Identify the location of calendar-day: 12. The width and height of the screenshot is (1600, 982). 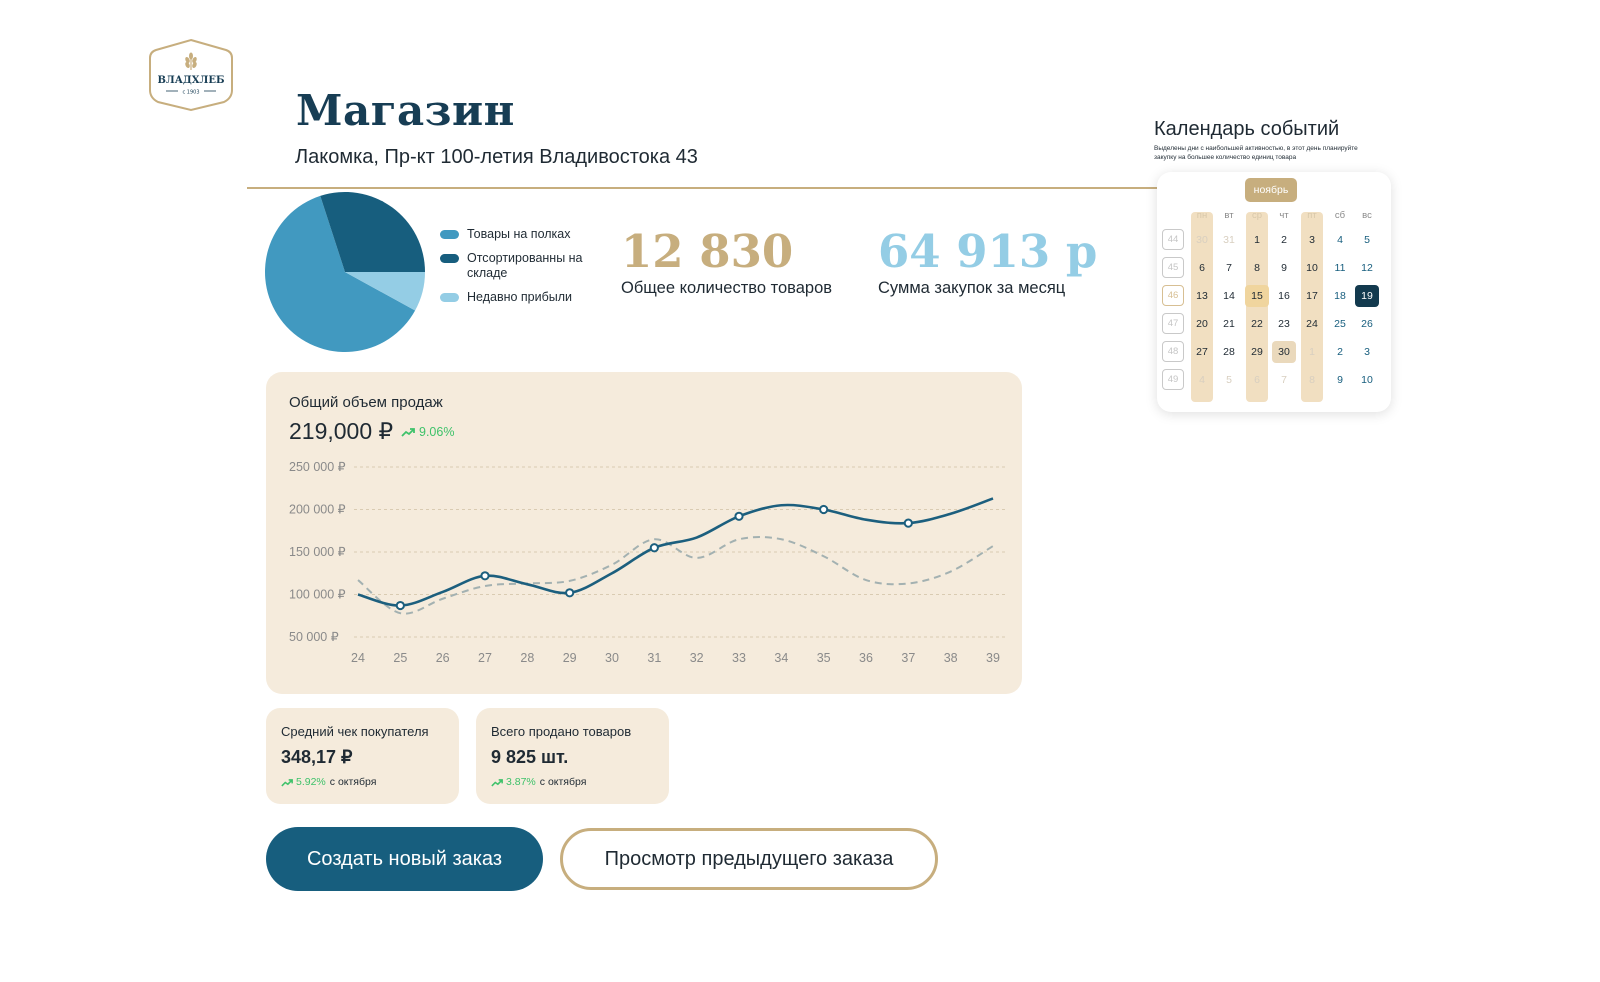
(1367, 268).